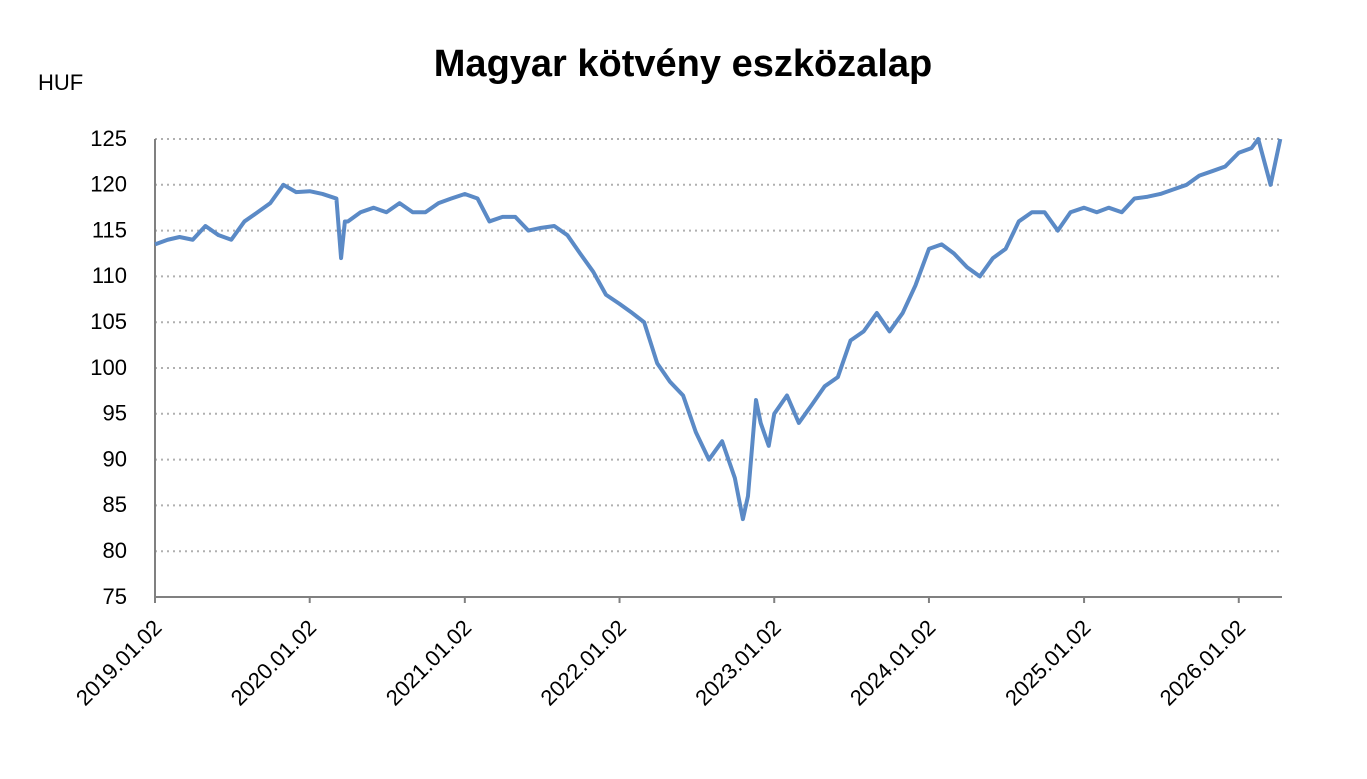 The image size is (1367, 779). Describe the element at coordinates (584, 663) in the screenshot. I see `x-tick-label: 2022.01.02` at that location.